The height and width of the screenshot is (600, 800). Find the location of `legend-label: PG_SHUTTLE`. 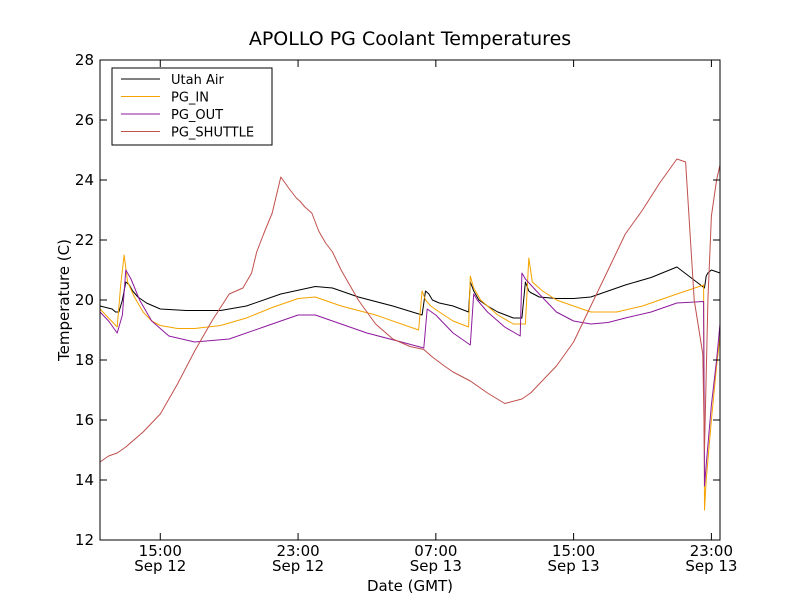

legend-label: PG_SHUTTLE is located at coordinates (212, 133).